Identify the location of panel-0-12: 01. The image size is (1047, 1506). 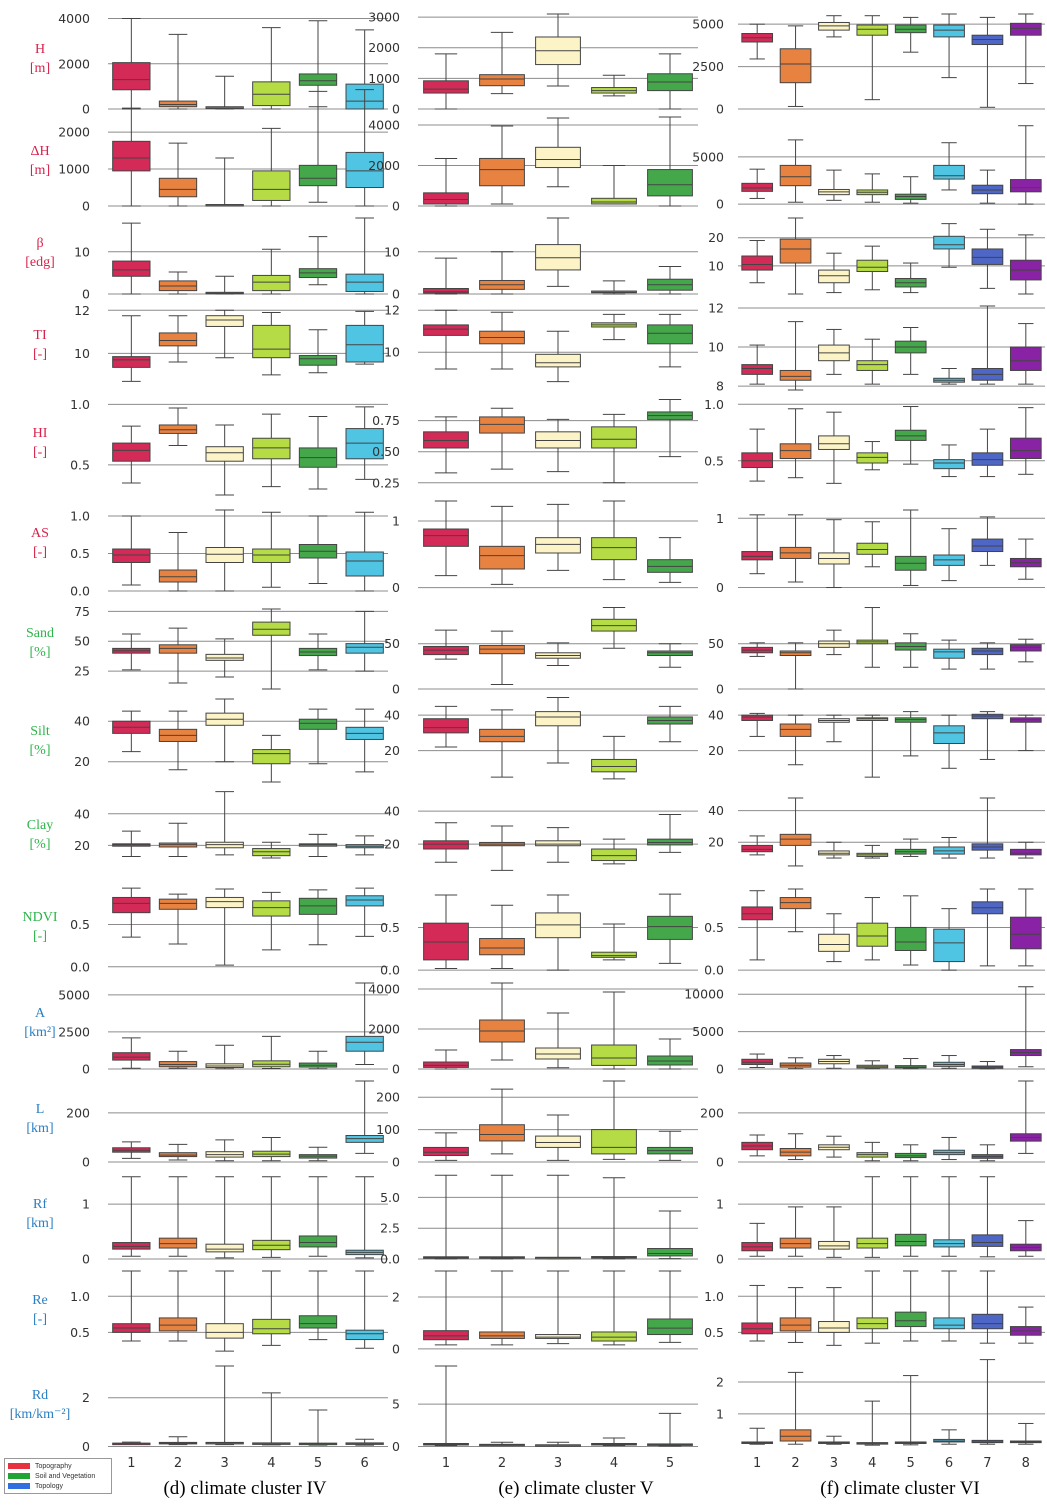
(235, 1221).